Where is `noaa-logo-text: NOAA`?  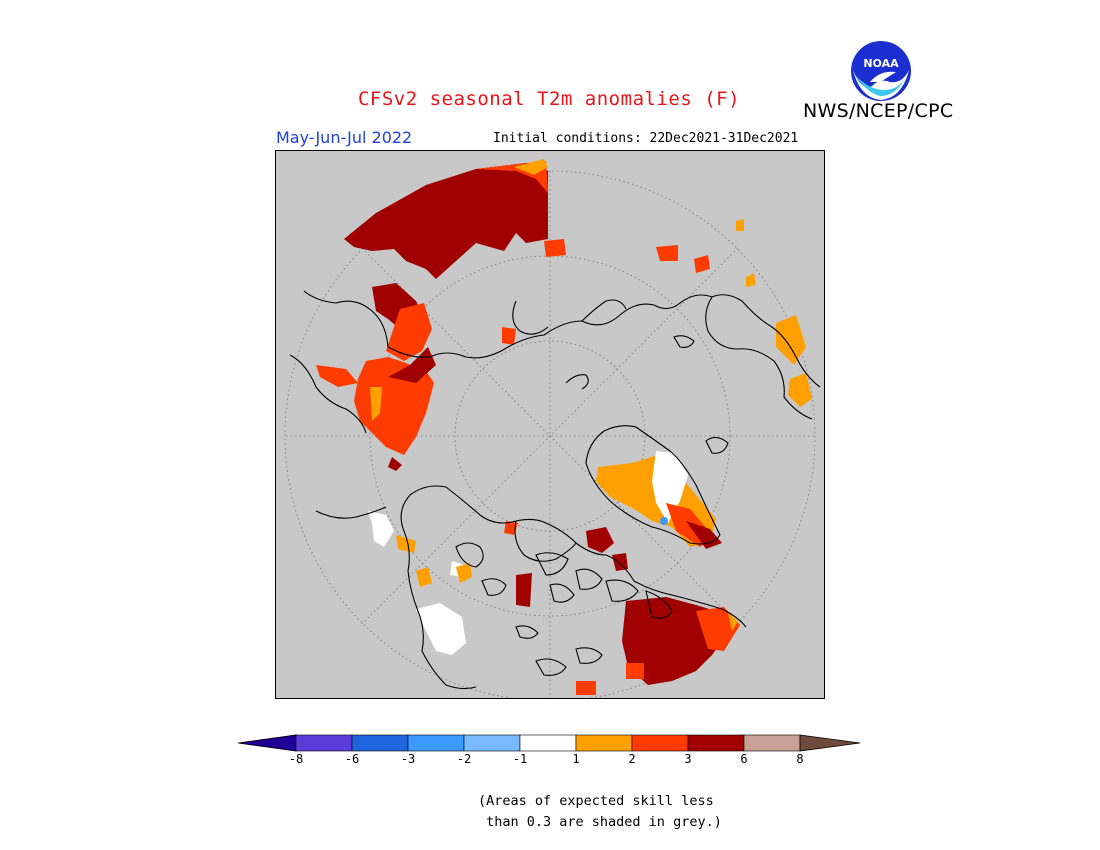
noaa-logo-text: NOAA is located at coordinates (881, 63).